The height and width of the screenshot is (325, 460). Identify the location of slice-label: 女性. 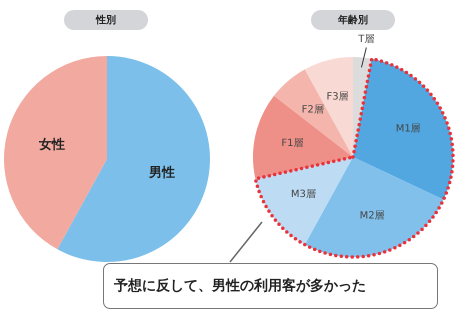
(52, 144).